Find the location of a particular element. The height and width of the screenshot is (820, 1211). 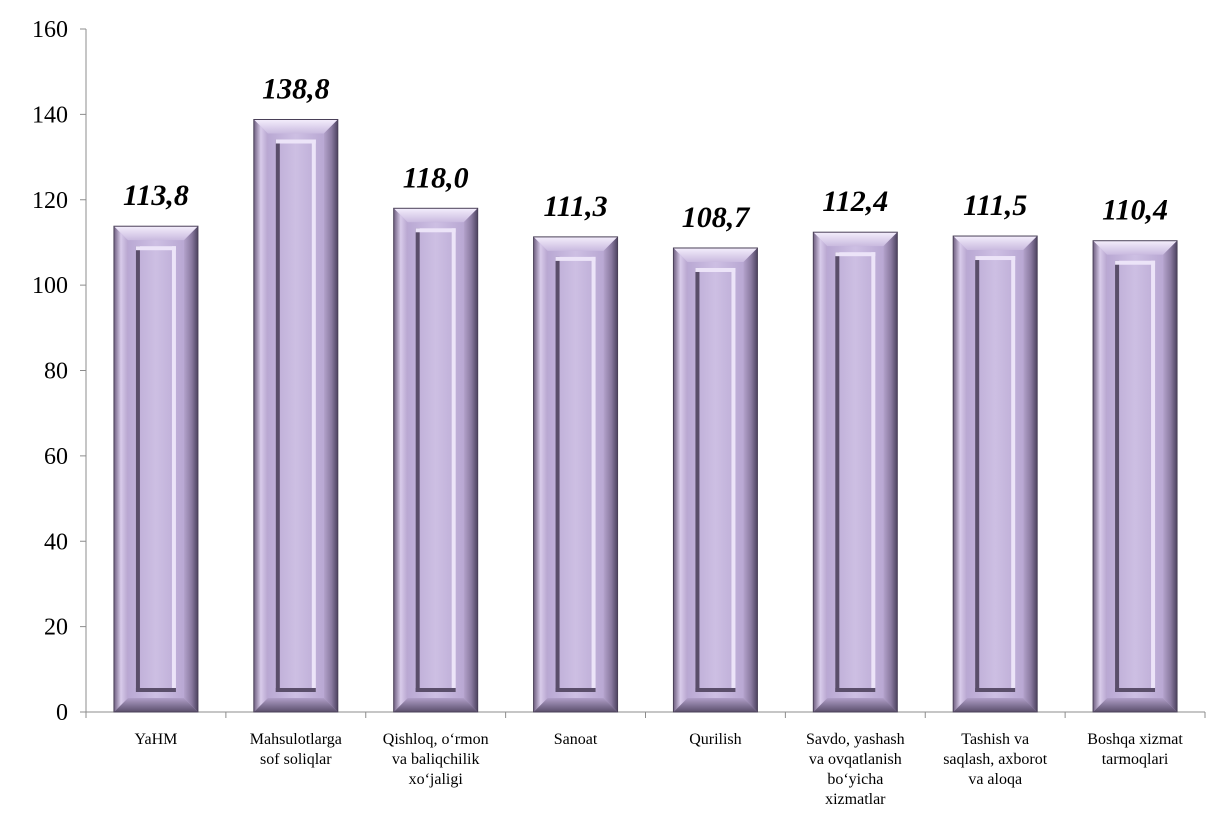

x-tick-label: va ovqatlanish is located at coordinates (855, 759).